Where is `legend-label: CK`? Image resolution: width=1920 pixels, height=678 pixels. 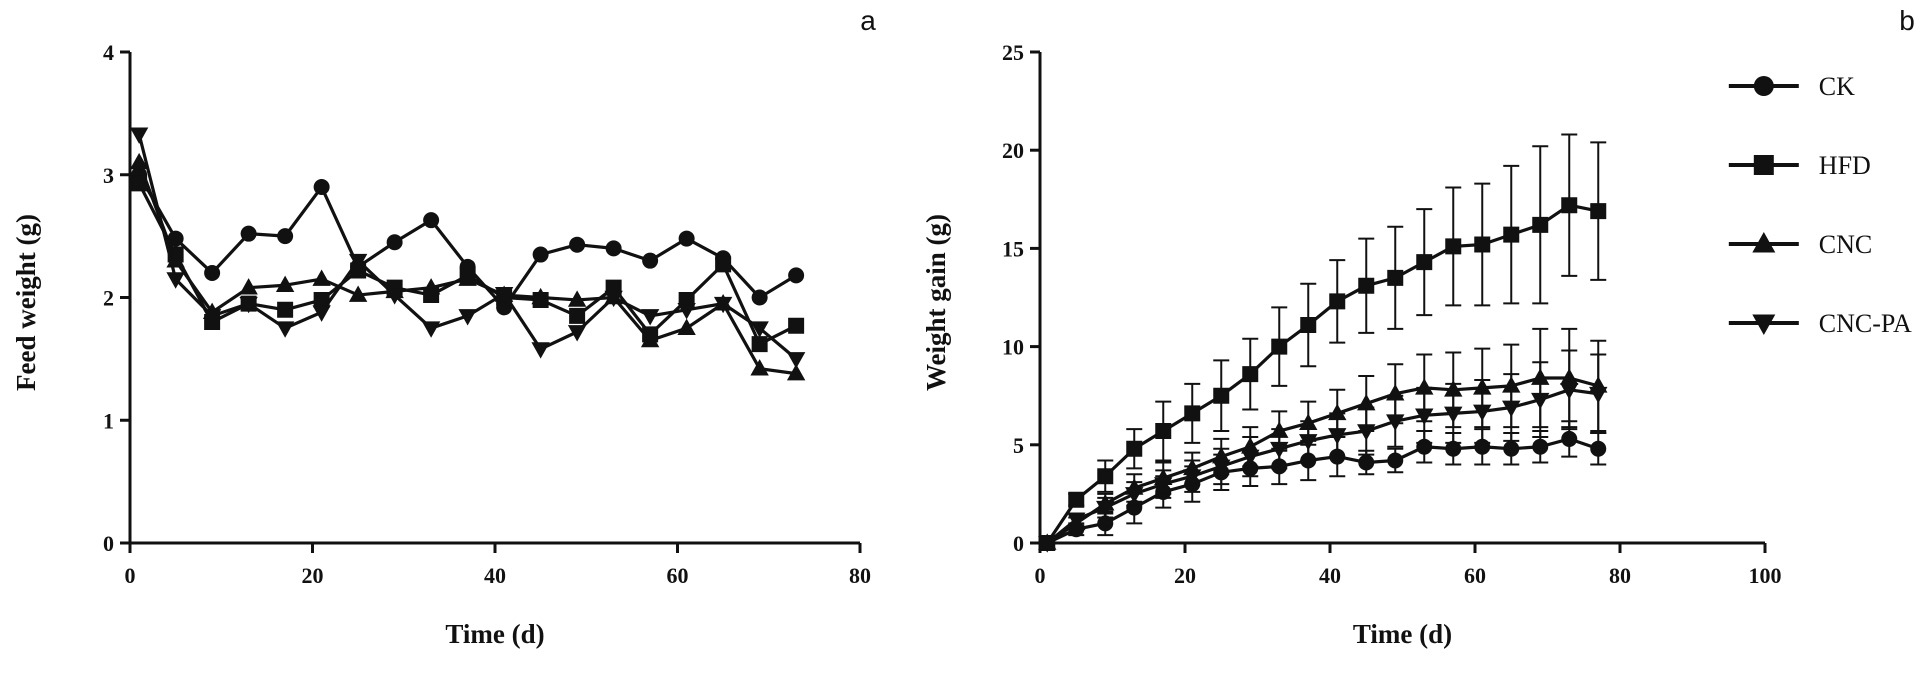
legend-label: CK is located at coordinates (1837, 86).